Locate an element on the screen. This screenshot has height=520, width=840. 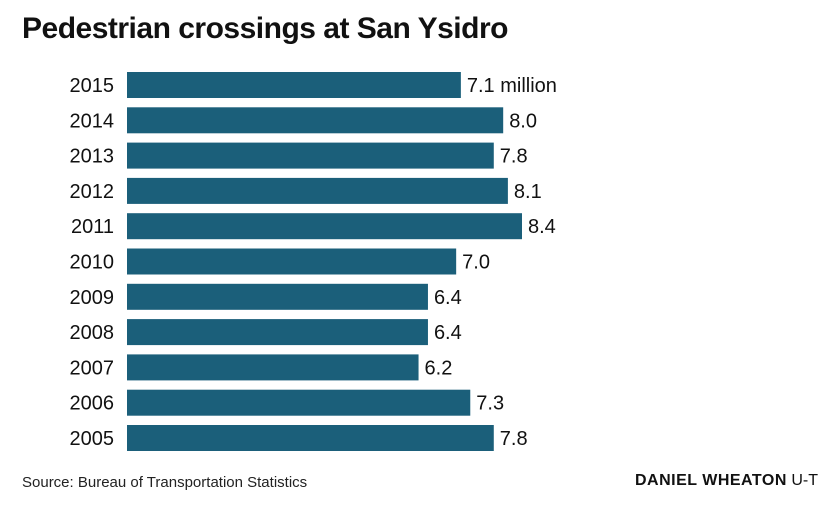
value-label-2014: 8.0 is located at coordinates (523, 121).